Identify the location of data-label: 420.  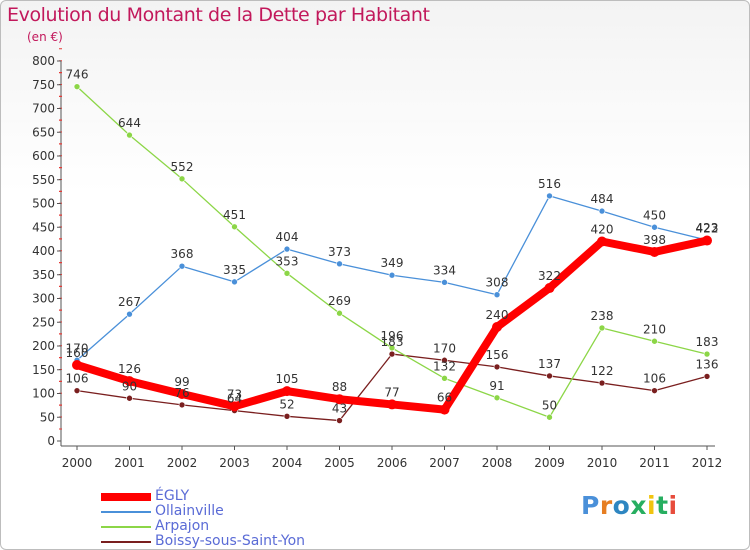
(602, 230).